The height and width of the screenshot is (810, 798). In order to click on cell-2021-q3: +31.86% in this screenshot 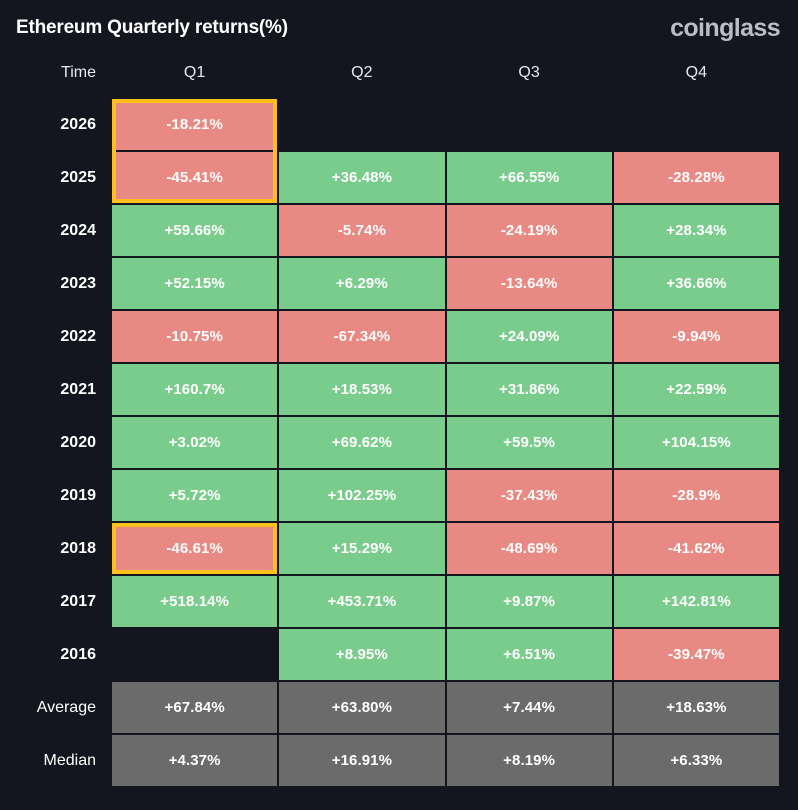, I will do `click(529, 389)`.